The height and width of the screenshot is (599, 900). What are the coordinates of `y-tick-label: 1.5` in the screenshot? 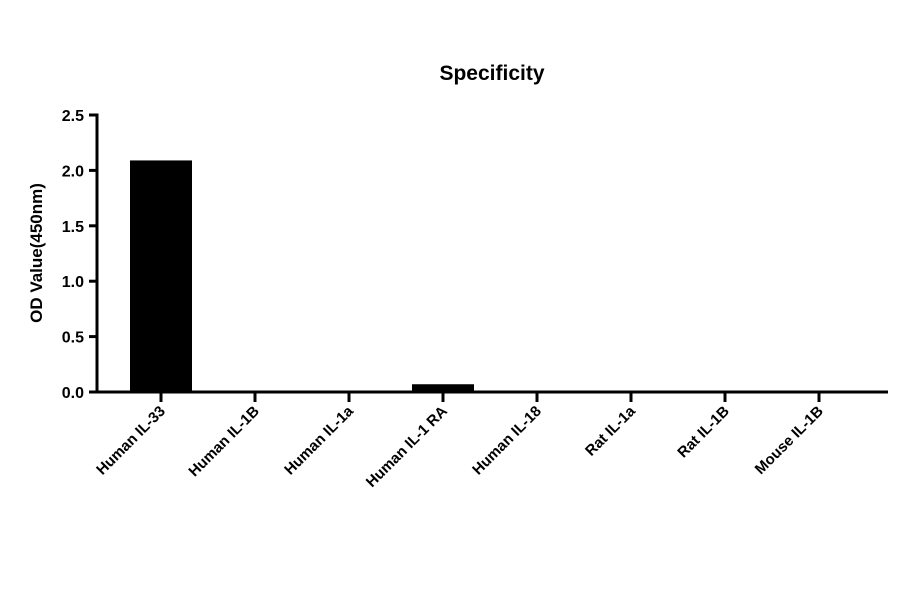 It's located at (73, 227).